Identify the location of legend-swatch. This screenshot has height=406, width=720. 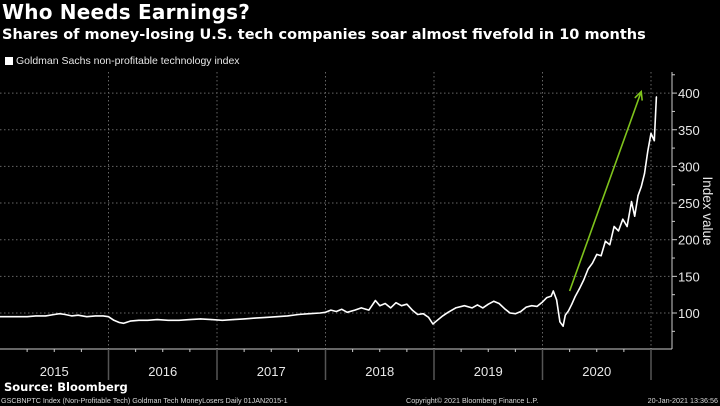
(9, 61).